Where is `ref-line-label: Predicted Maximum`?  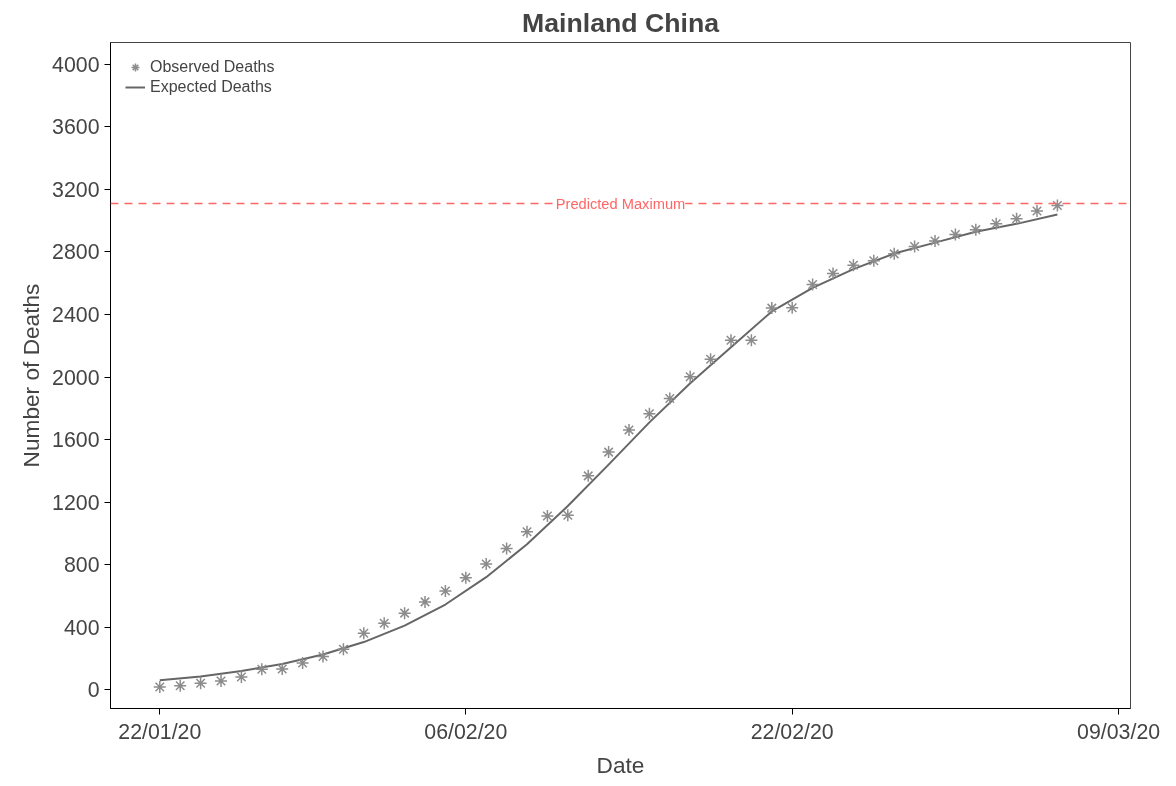
ref-line-label: Predicted Maximum is located at coordinates (620, 203).